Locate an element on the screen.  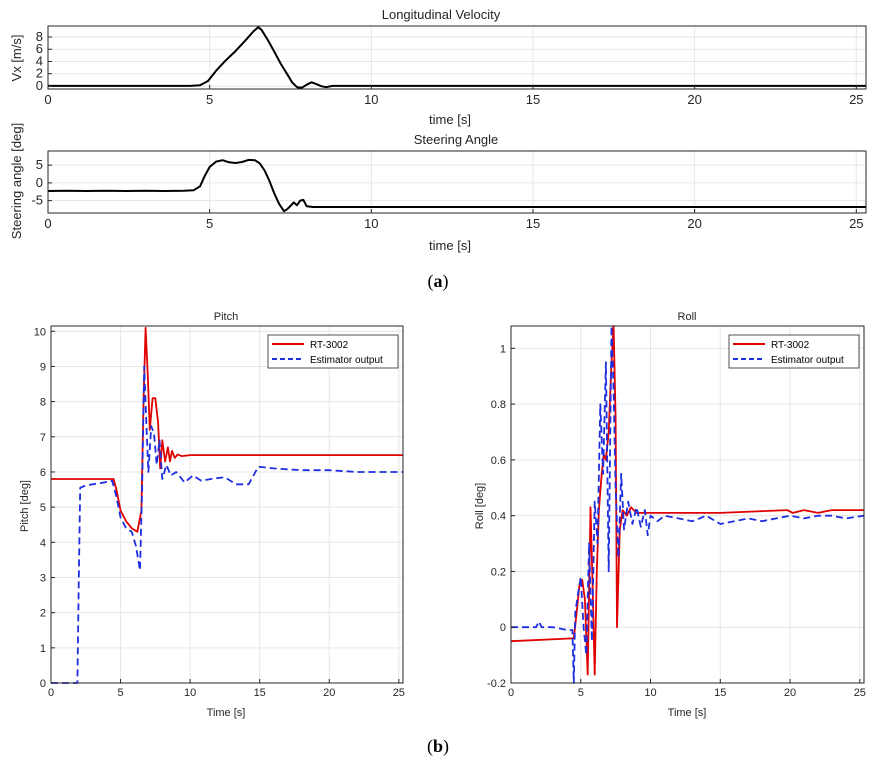
pitch-xtick-label-1: 5 is located at coordinates (121, 693).